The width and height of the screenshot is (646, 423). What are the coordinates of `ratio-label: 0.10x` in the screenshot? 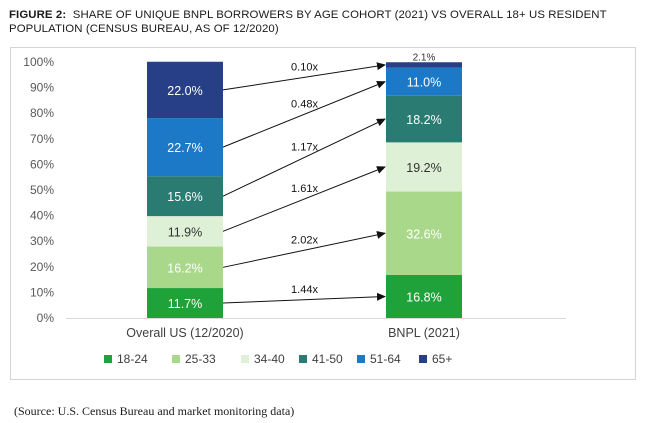 It's located at (304, 67).